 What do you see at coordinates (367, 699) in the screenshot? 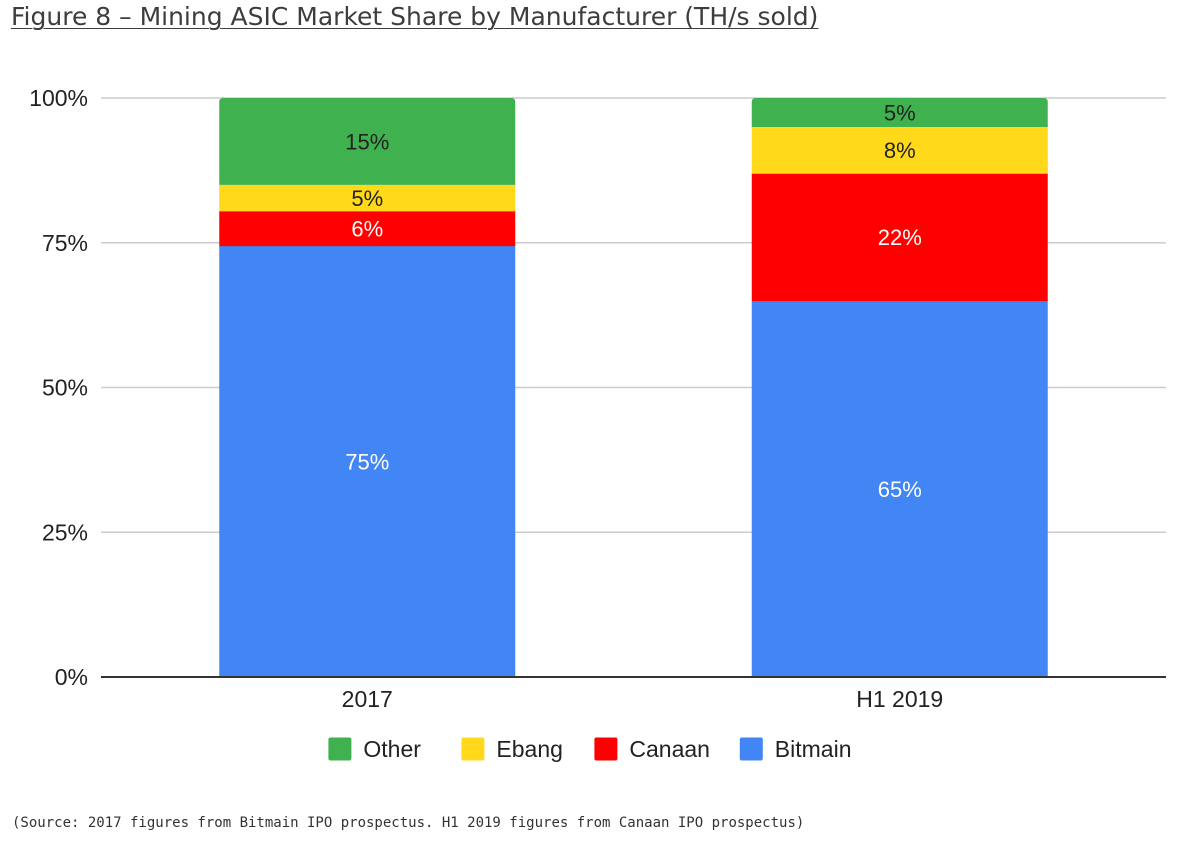
I see `x-category-label: 2017` at bounding box center [367, 699].